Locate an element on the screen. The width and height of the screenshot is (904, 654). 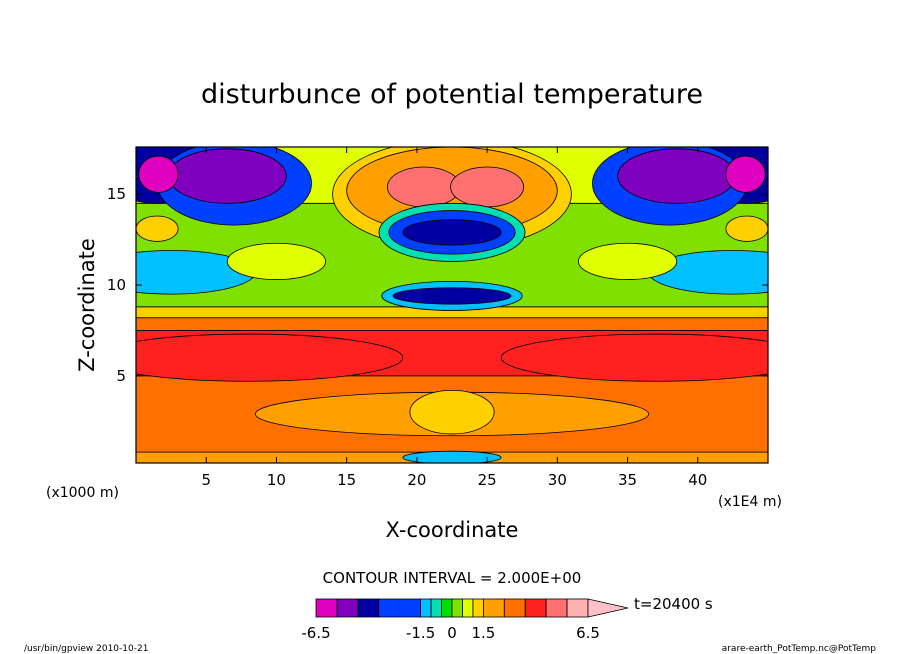
yellow-right-mid is located at coordinates (627, 261).